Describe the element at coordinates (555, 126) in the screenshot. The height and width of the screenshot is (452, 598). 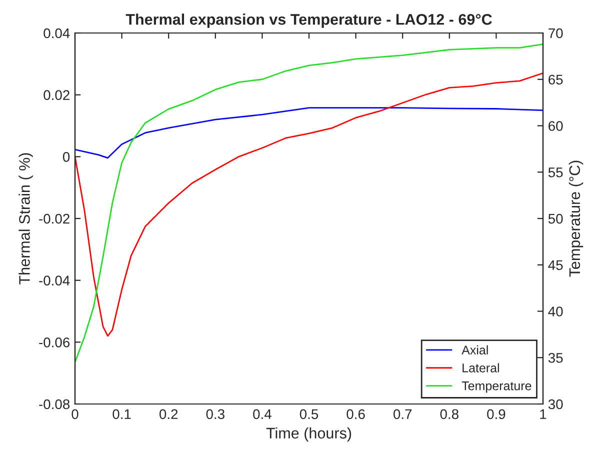
I see `y2-tick-label: 60` at that location.